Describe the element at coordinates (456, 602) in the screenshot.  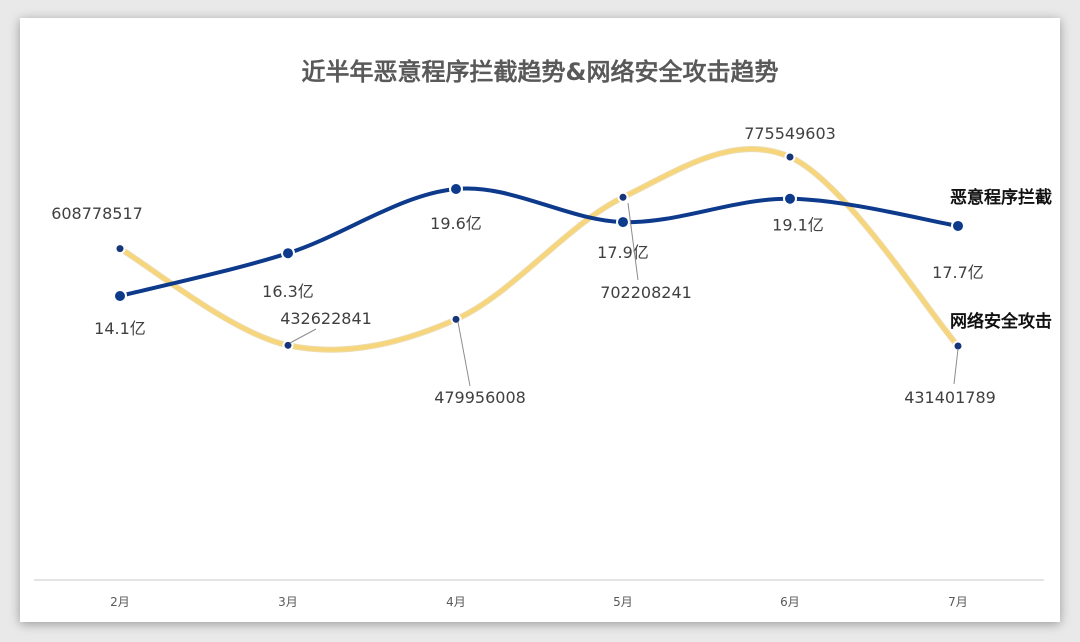
I see `x-tick-label: 4月` at that location.